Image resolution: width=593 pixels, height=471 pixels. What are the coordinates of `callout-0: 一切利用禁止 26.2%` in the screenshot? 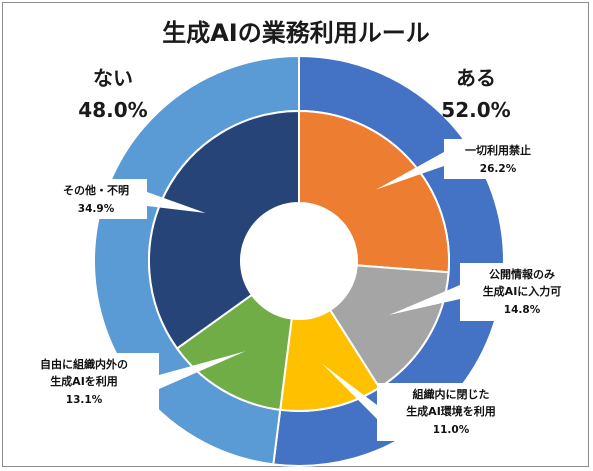 It's located at (463, 164).